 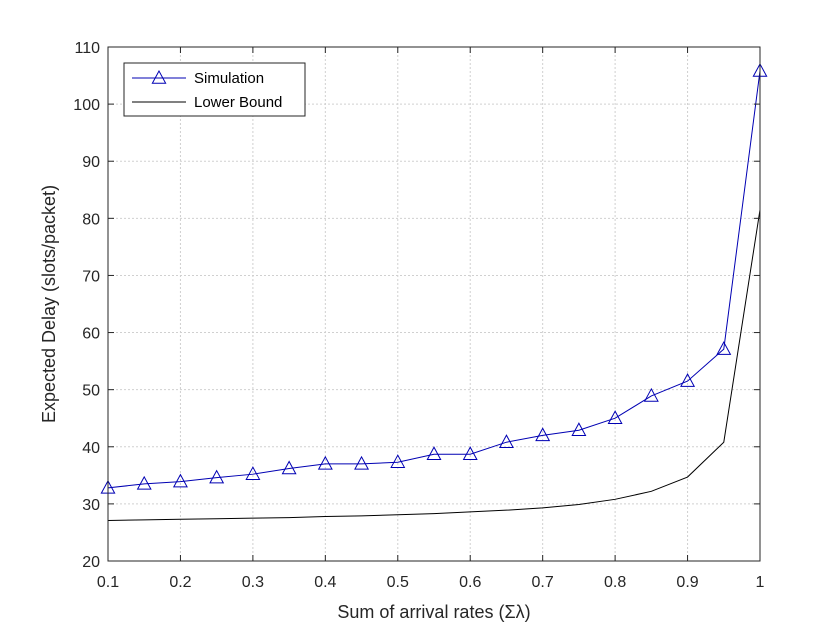 What do you see at coordinates (433, 612) in the screenshot?
I see `x-axis-label: Sum of arrival rates (Σλ)` at bounding box center [433, 612].